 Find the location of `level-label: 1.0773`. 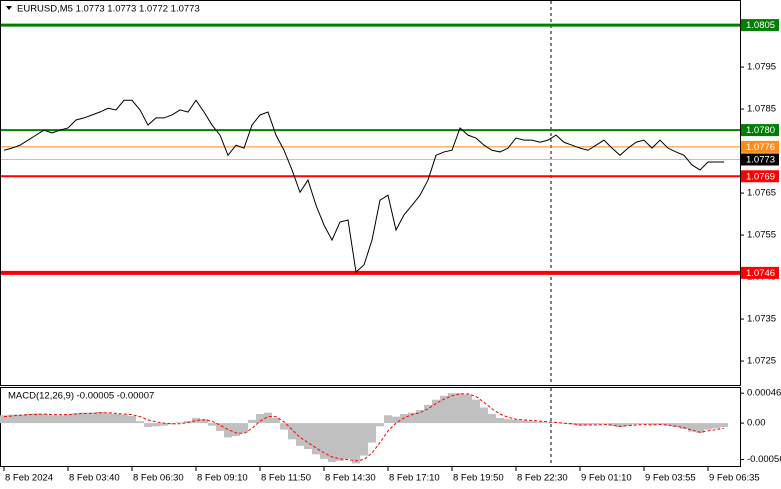

level-label: 1.0773 is located at coordinates (760, 159).